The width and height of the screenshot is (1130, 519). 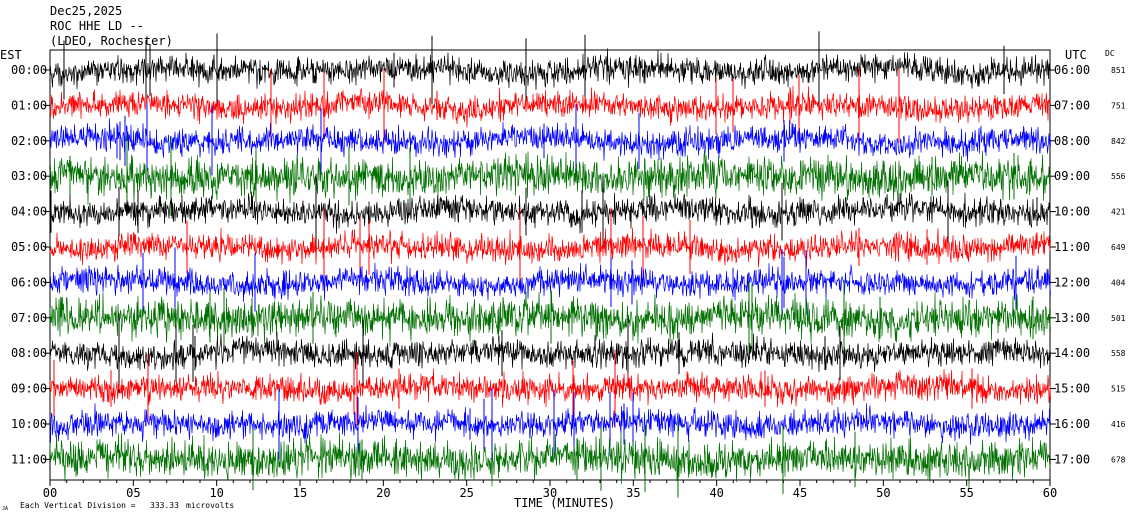 I want to click on utc-hour-label: 10:00, so click(x=1072, y=212).